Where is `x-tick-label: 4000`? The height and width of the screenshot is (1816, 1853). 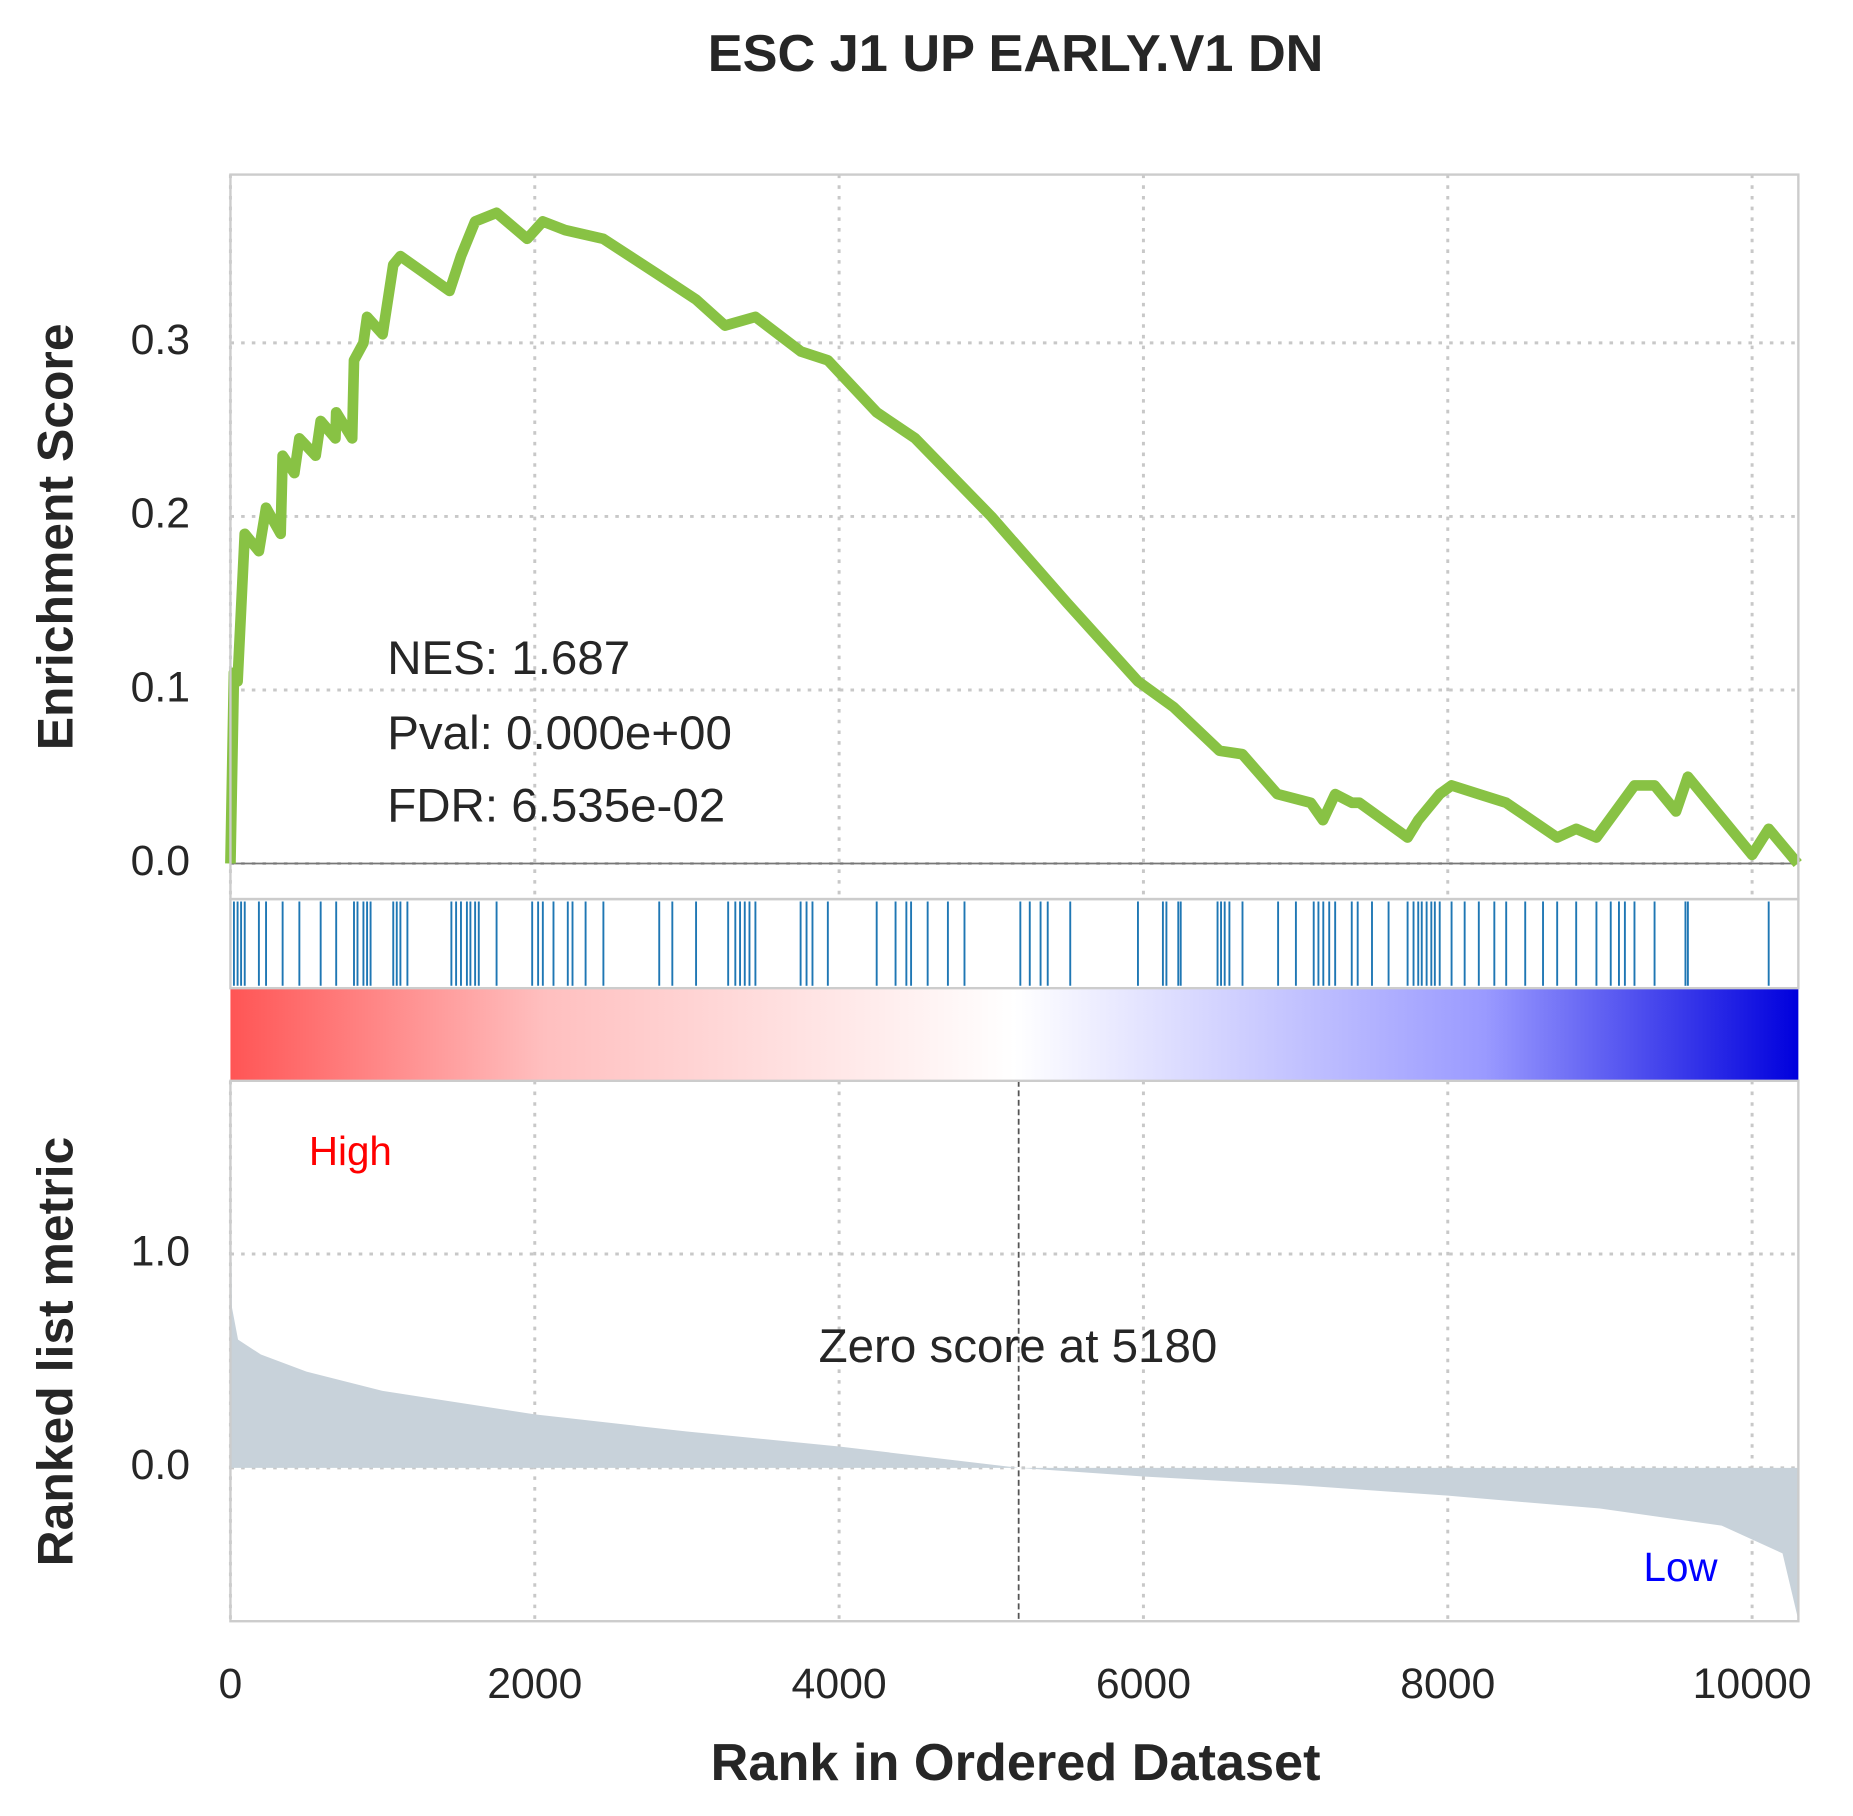
x-tick-label: 4000 is located at coordinates (839, 1684).